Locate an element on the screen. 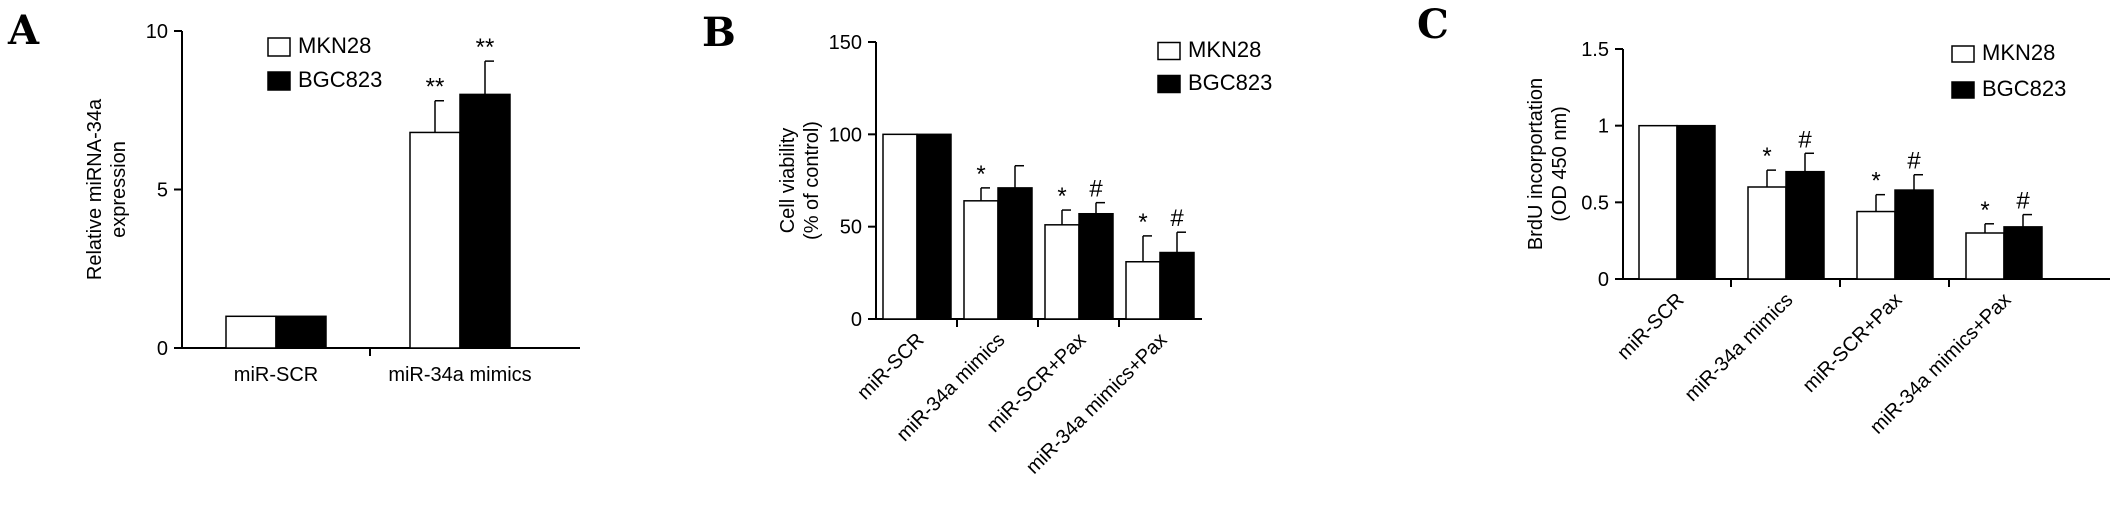 The width and height of the screenshot is (2126, 523). y-tick-label: 1 is located at coordinates (1603, 127).